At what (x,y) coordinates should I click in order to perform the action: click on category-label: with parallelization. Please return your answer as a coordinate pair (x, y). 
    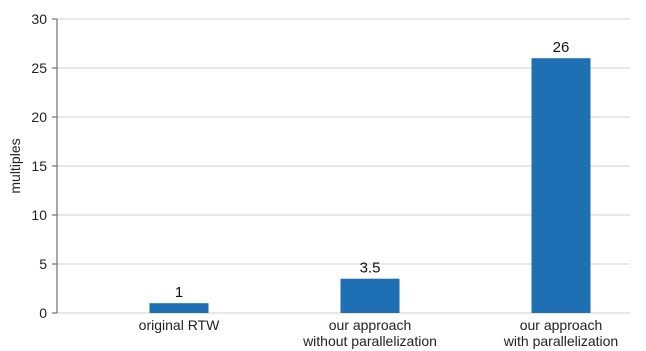
    Looking at the image, I should click on (560, 341).